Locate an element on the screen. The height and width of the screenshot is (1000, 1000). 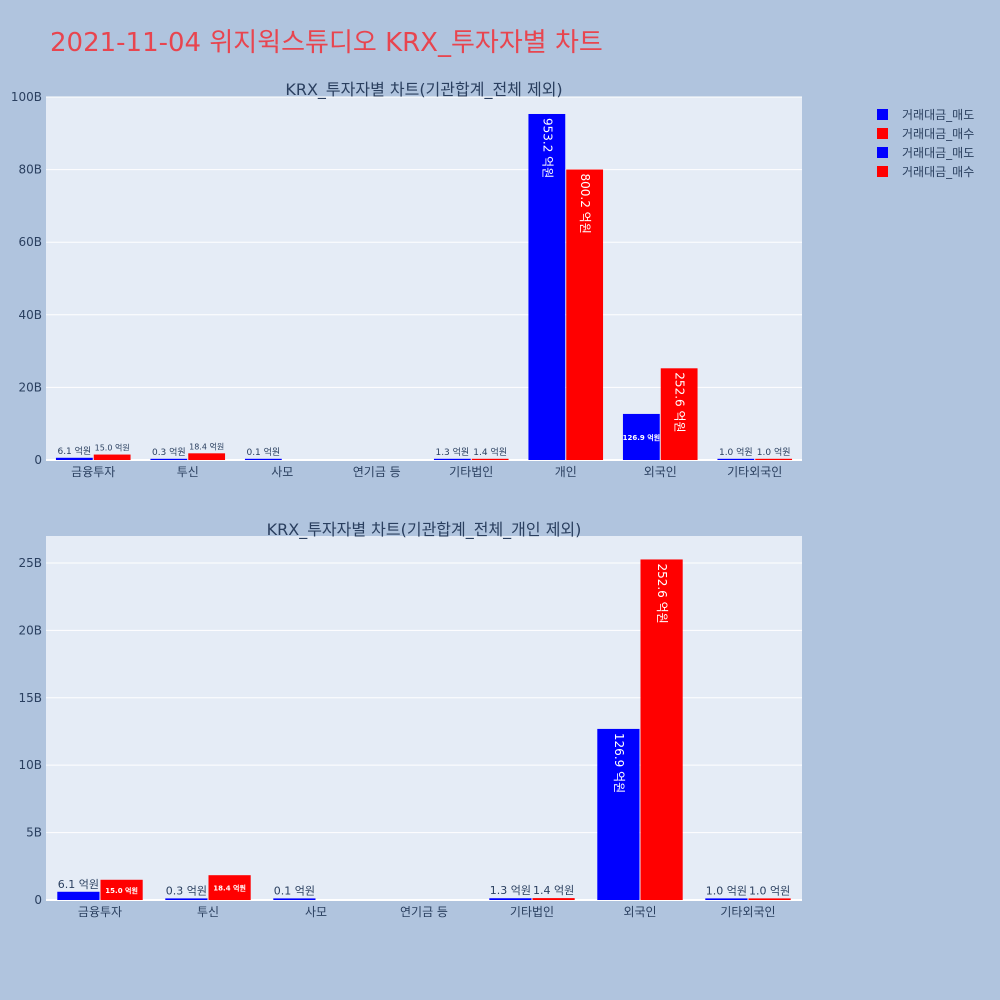
y-tick-label: 10B is located at coordinates (30, 765).